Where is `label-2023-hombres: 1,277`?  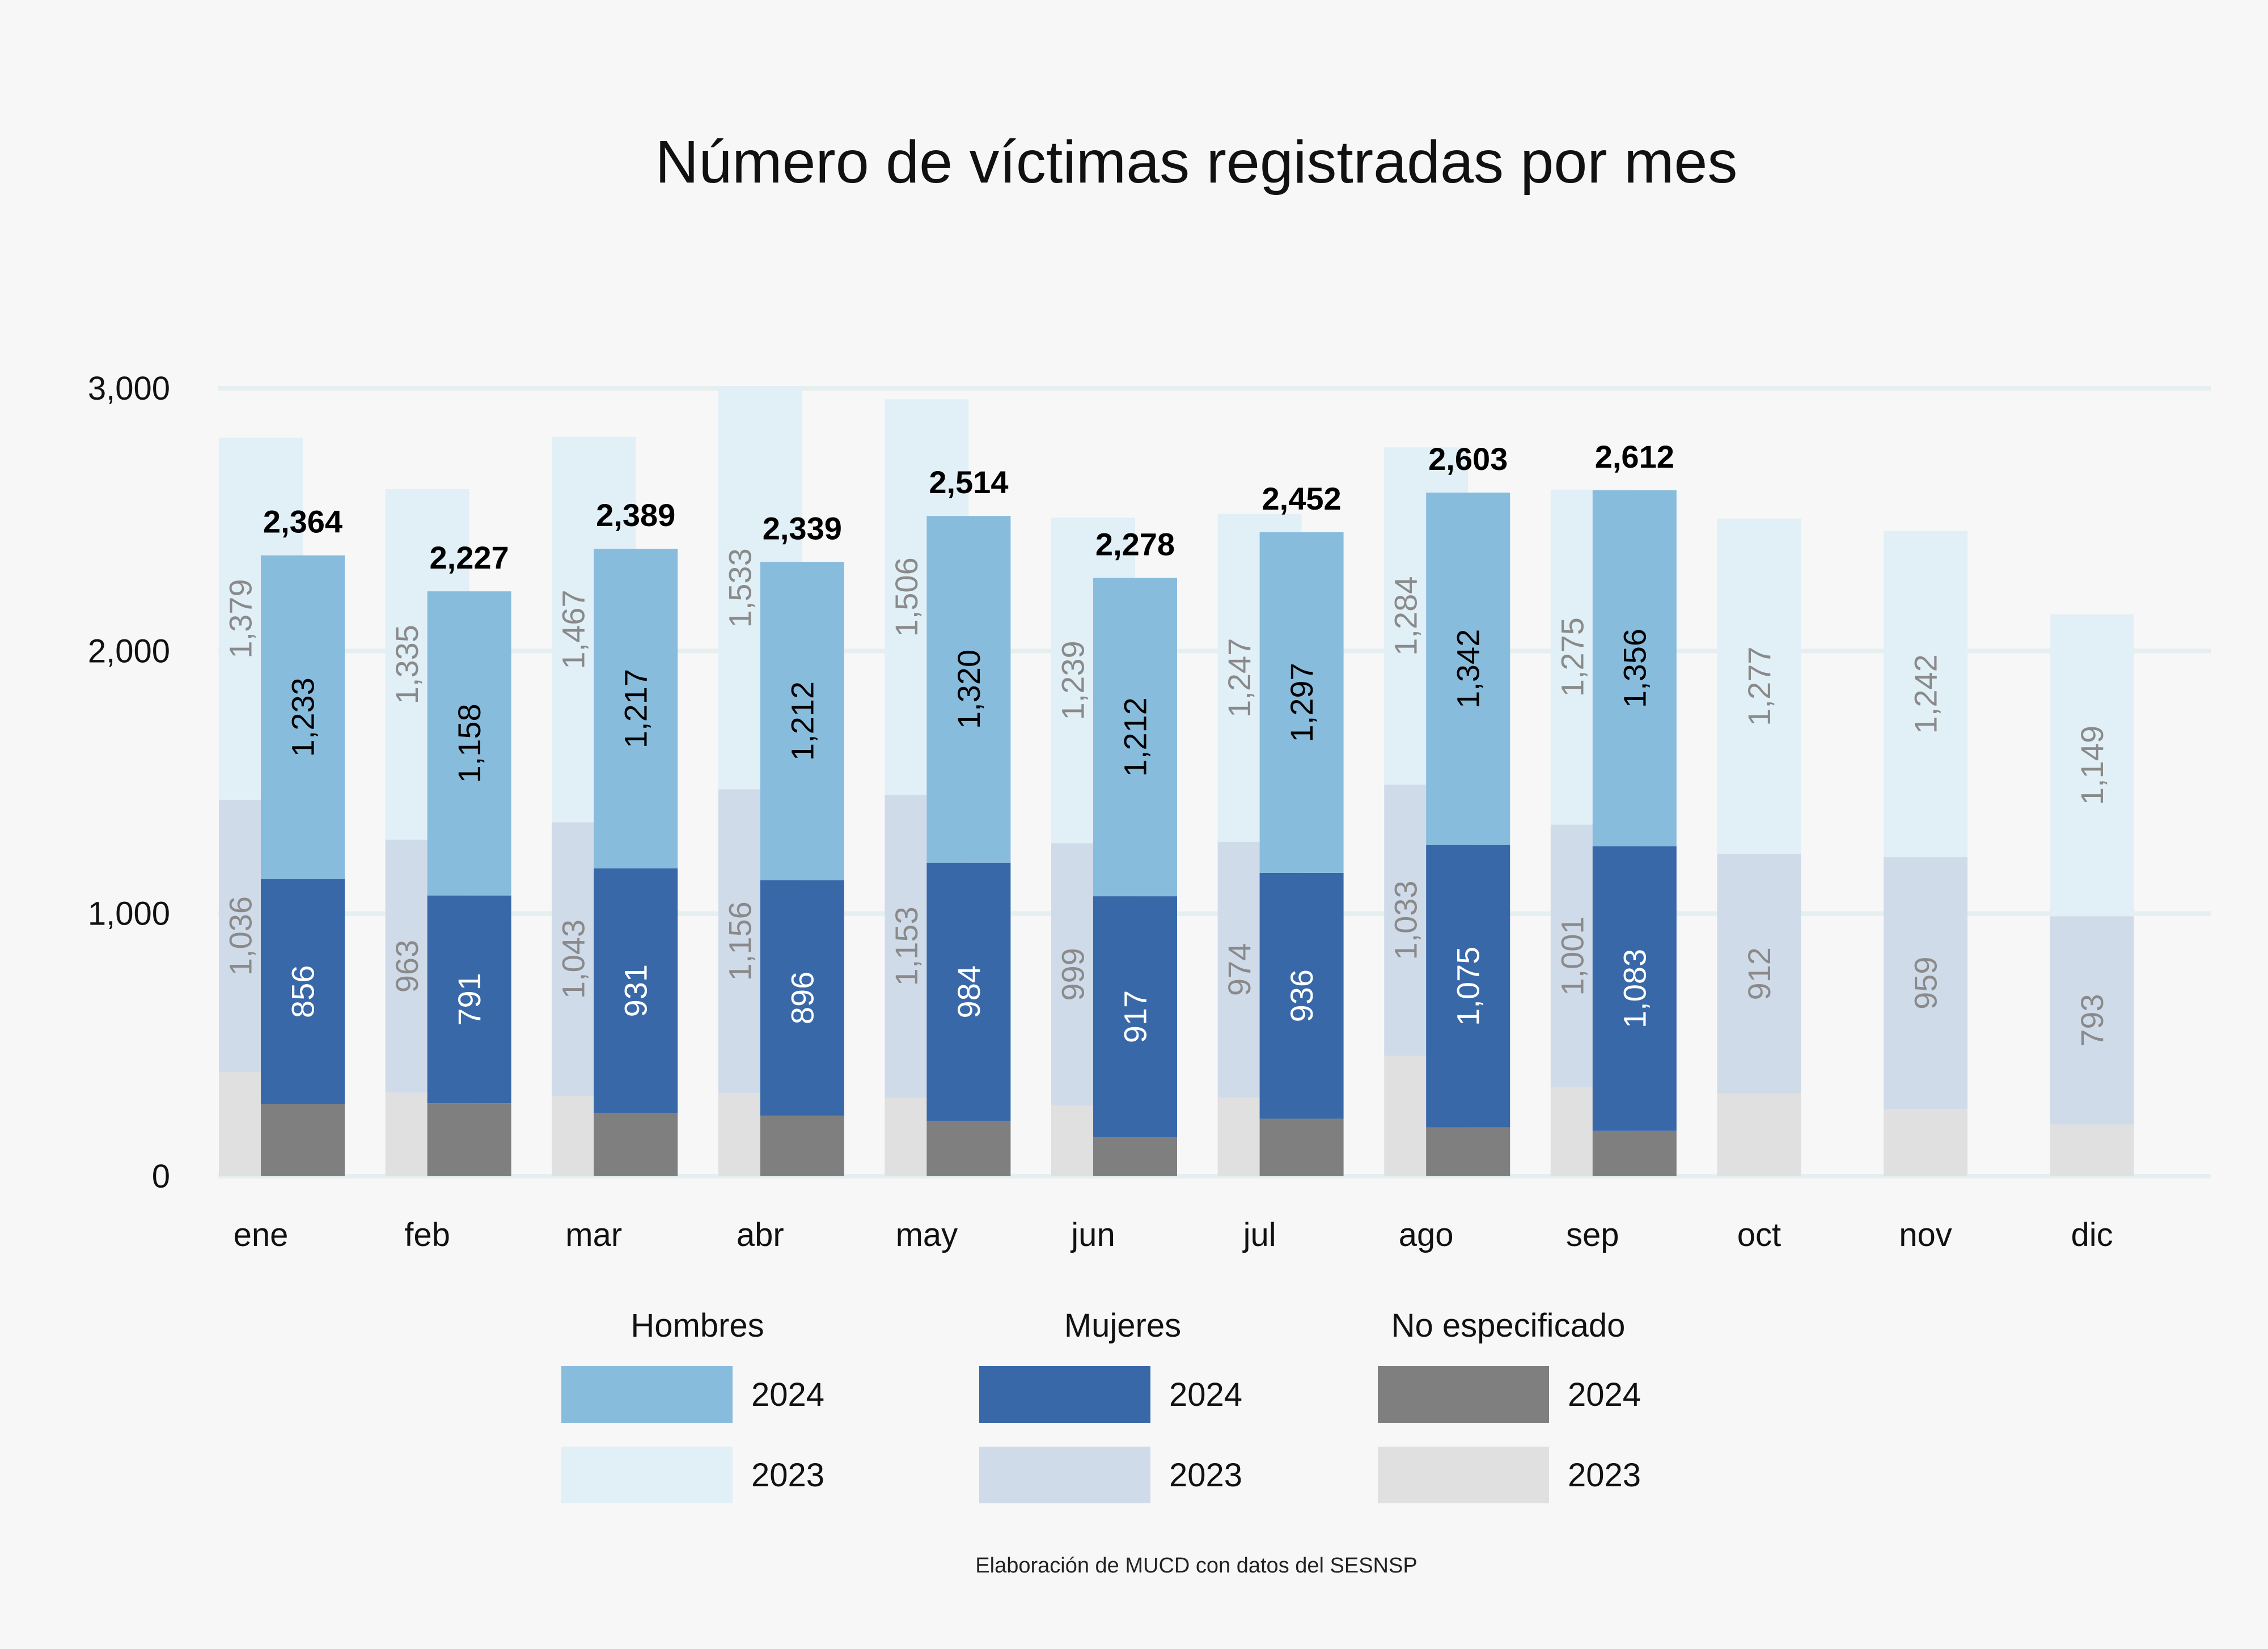
label-2023-hombres: 1,277 is located at coordinates (1759, 686).